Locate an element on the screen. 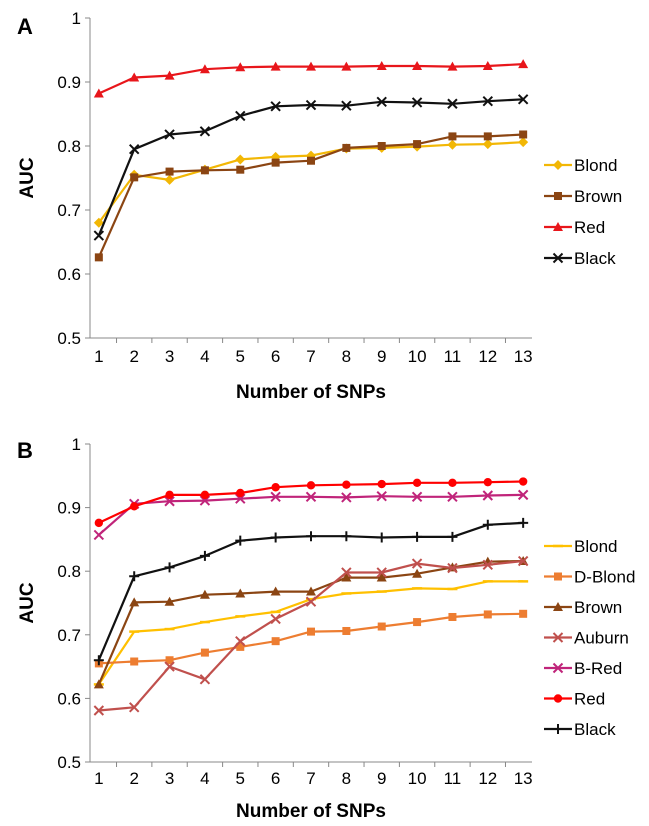 The width and height of the screenshot is (649, 826). legend-label: Brown is located at coordinates (598, 196).